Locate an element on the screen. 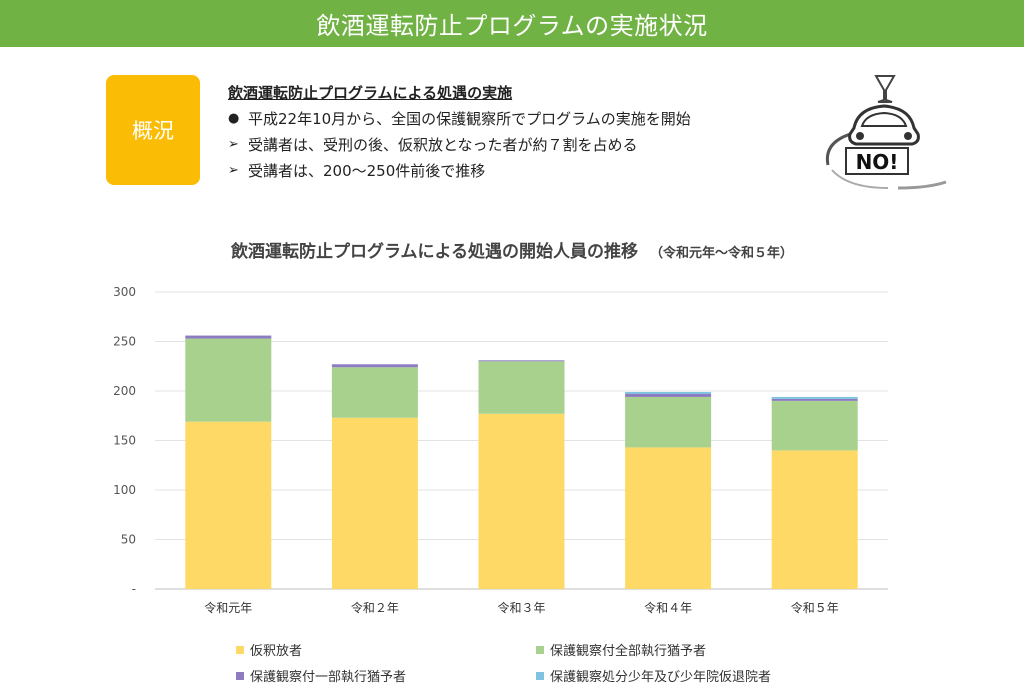 This screenshot has height=690, width=1024. legend-item: 保護観察処分少年及び少年院仮退院者 is located at coordinates (653, 675).